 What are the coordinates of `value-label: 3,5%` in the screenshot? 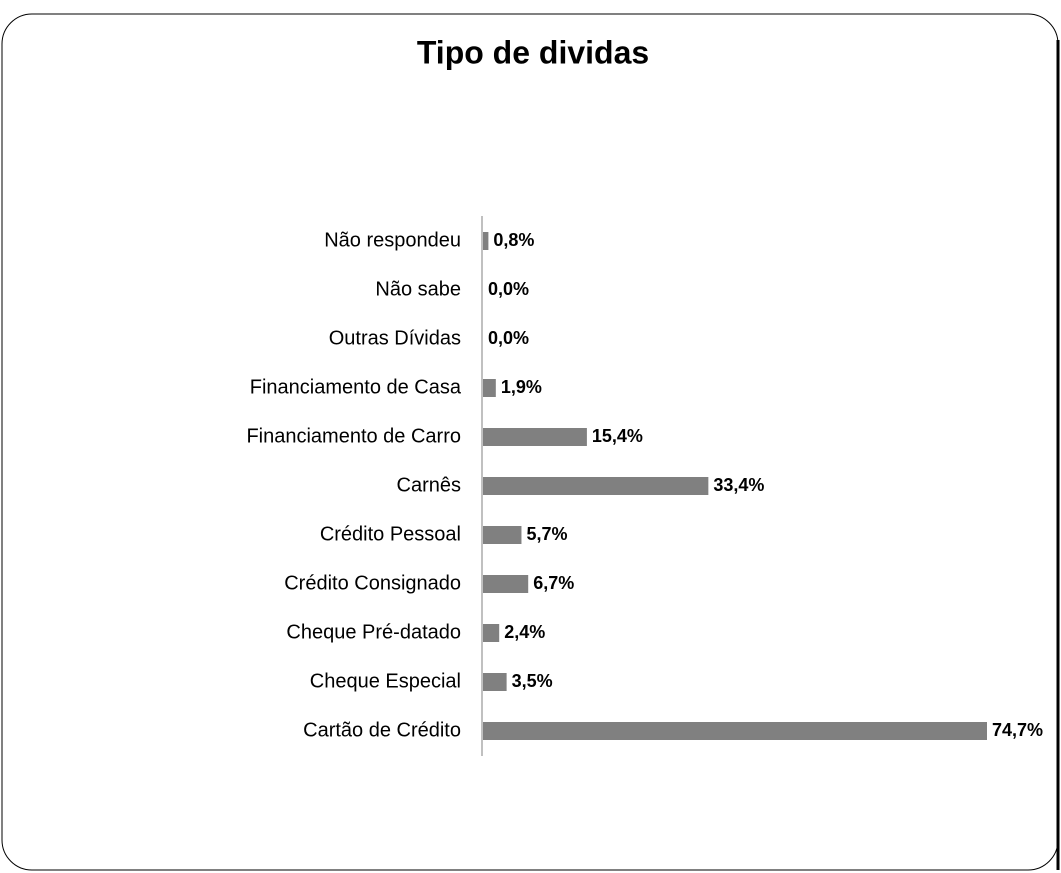 It's located at (532, 681).